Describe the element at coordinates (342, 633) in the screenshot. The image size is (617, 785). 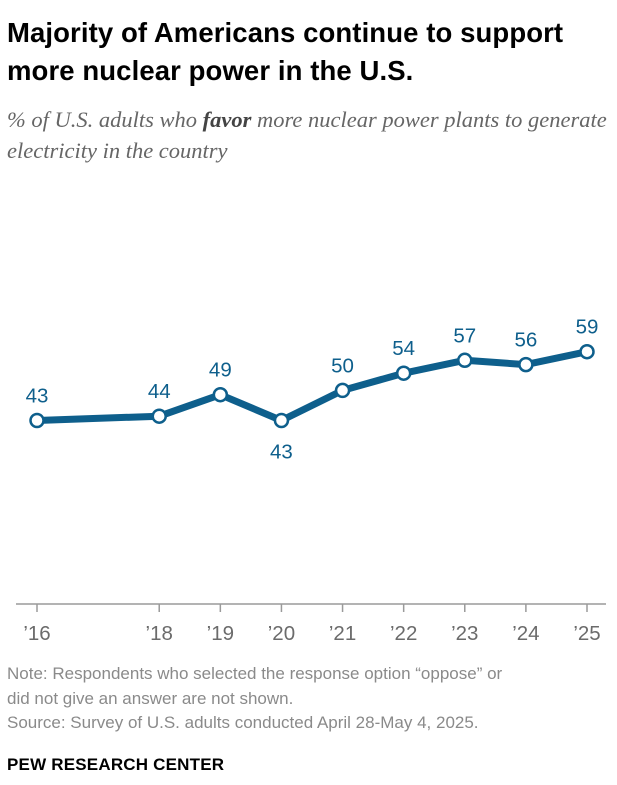
I see `x-tick-label: ’21` at that location.